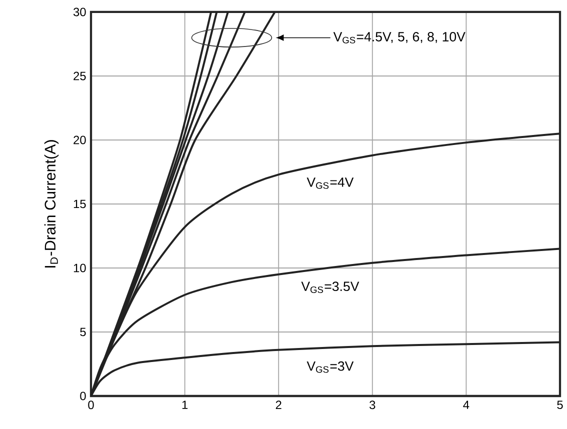 The width and height of the screenshot is (567, 429). What do you see at coordinates (91, 405) in the screenshot?
I see `x-tick-label: 0` at bounding box center [91, 405].